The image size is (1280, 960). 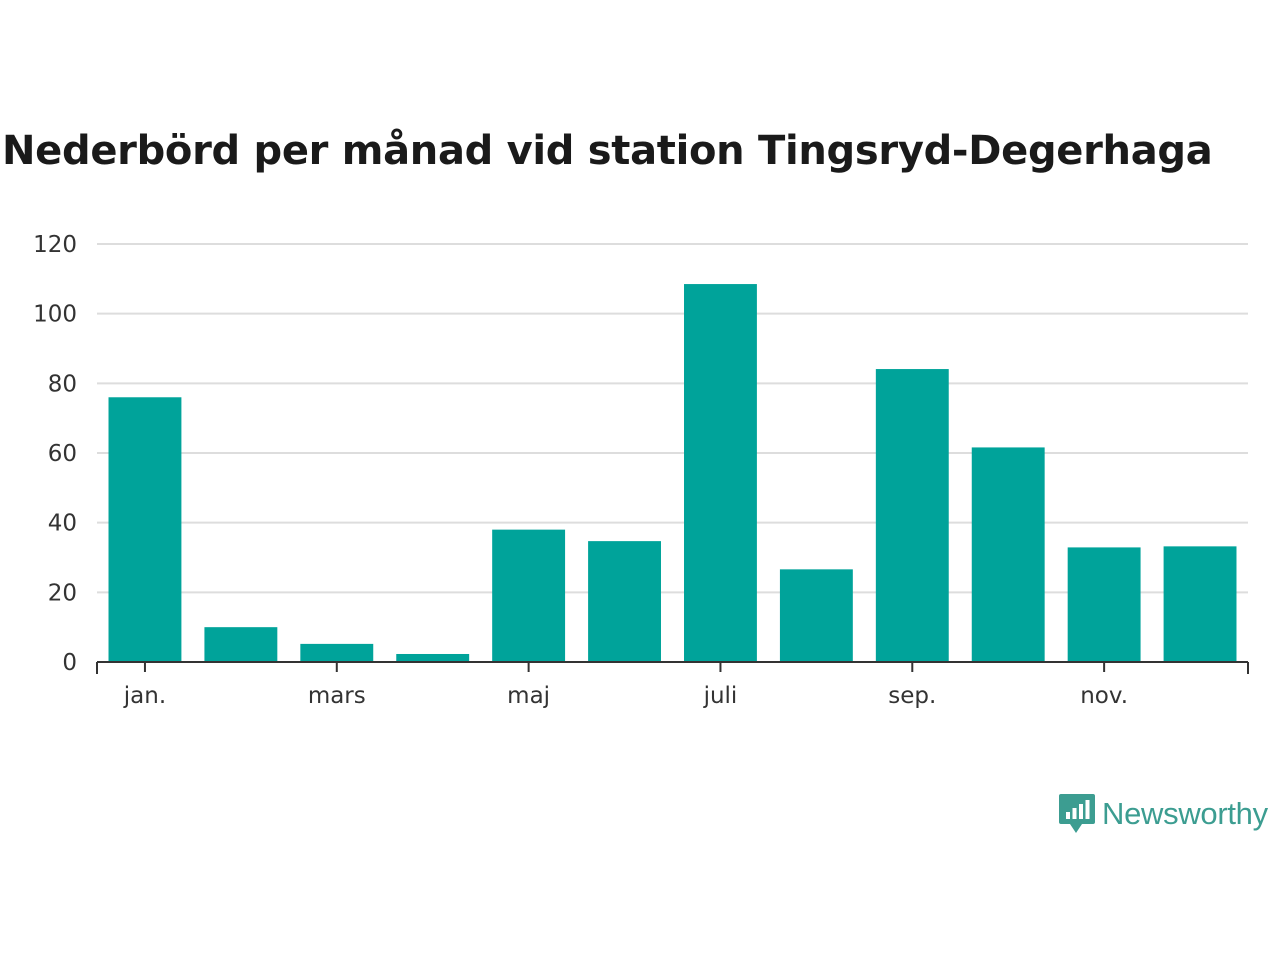 What do you see at coordinates (337, 652) in the screenshot?
I see `bar-mars` at bounding box center [337, 652].